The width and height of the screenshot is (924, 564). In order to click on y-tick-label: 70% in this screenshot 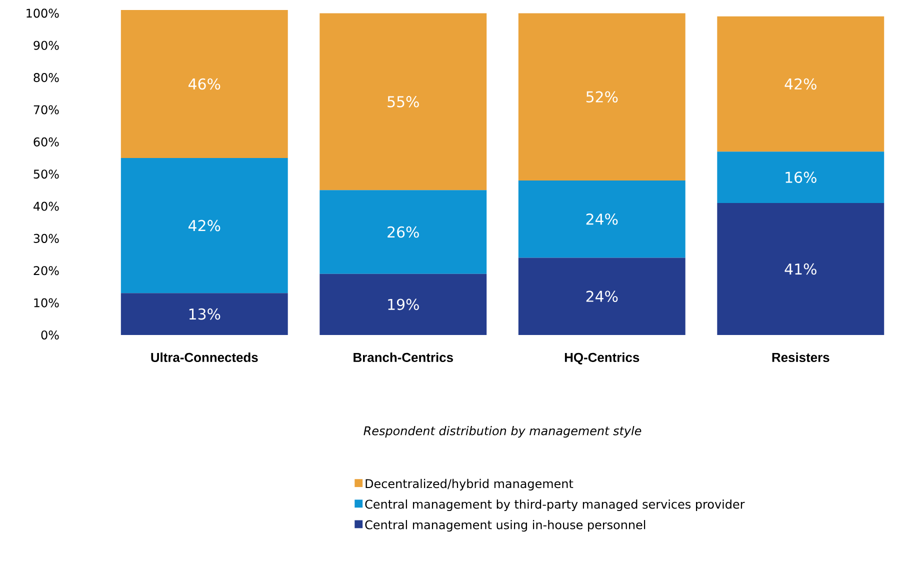, I will do `click(46, 109)`.